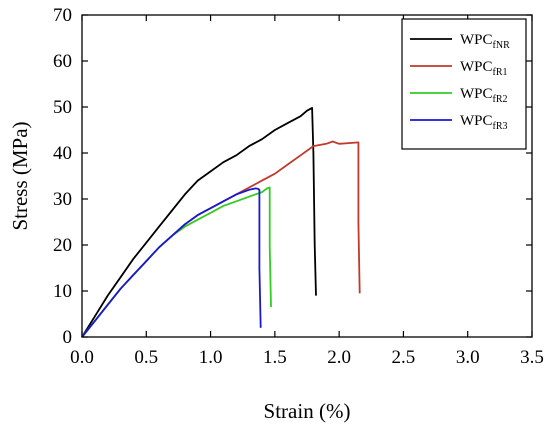 Image resolution: width=550 pixels, height=428 pixels. What do you see at coordinates (502, 45) in the screenshot?
I see `legend-label-sub: fNR` at bounding box center [502, 45].